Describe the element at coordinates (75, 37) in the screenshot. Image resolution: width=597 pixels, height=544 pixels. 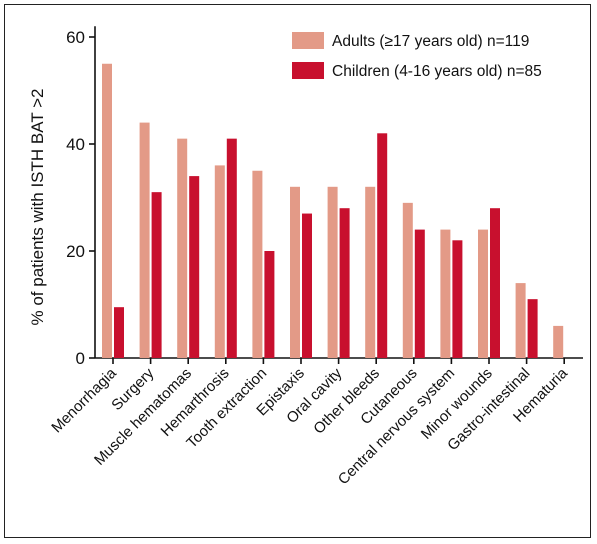
I see `y-tick-label: 60` at that location.